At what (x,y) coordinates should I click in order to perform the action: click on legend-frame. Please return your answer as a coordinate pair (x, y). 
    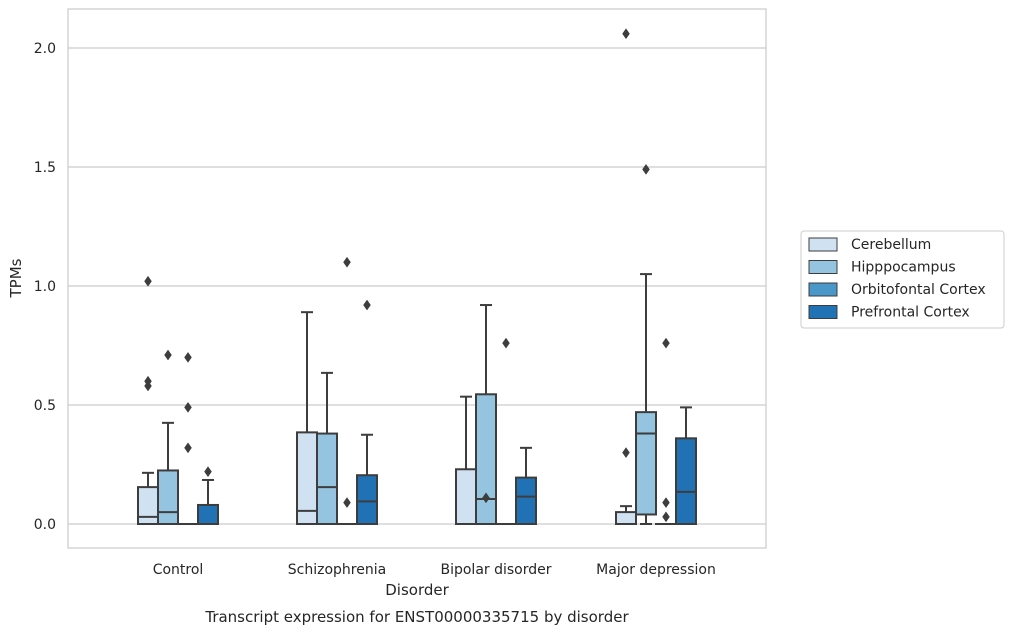
    Looking at the image, I should click on (902, 279).